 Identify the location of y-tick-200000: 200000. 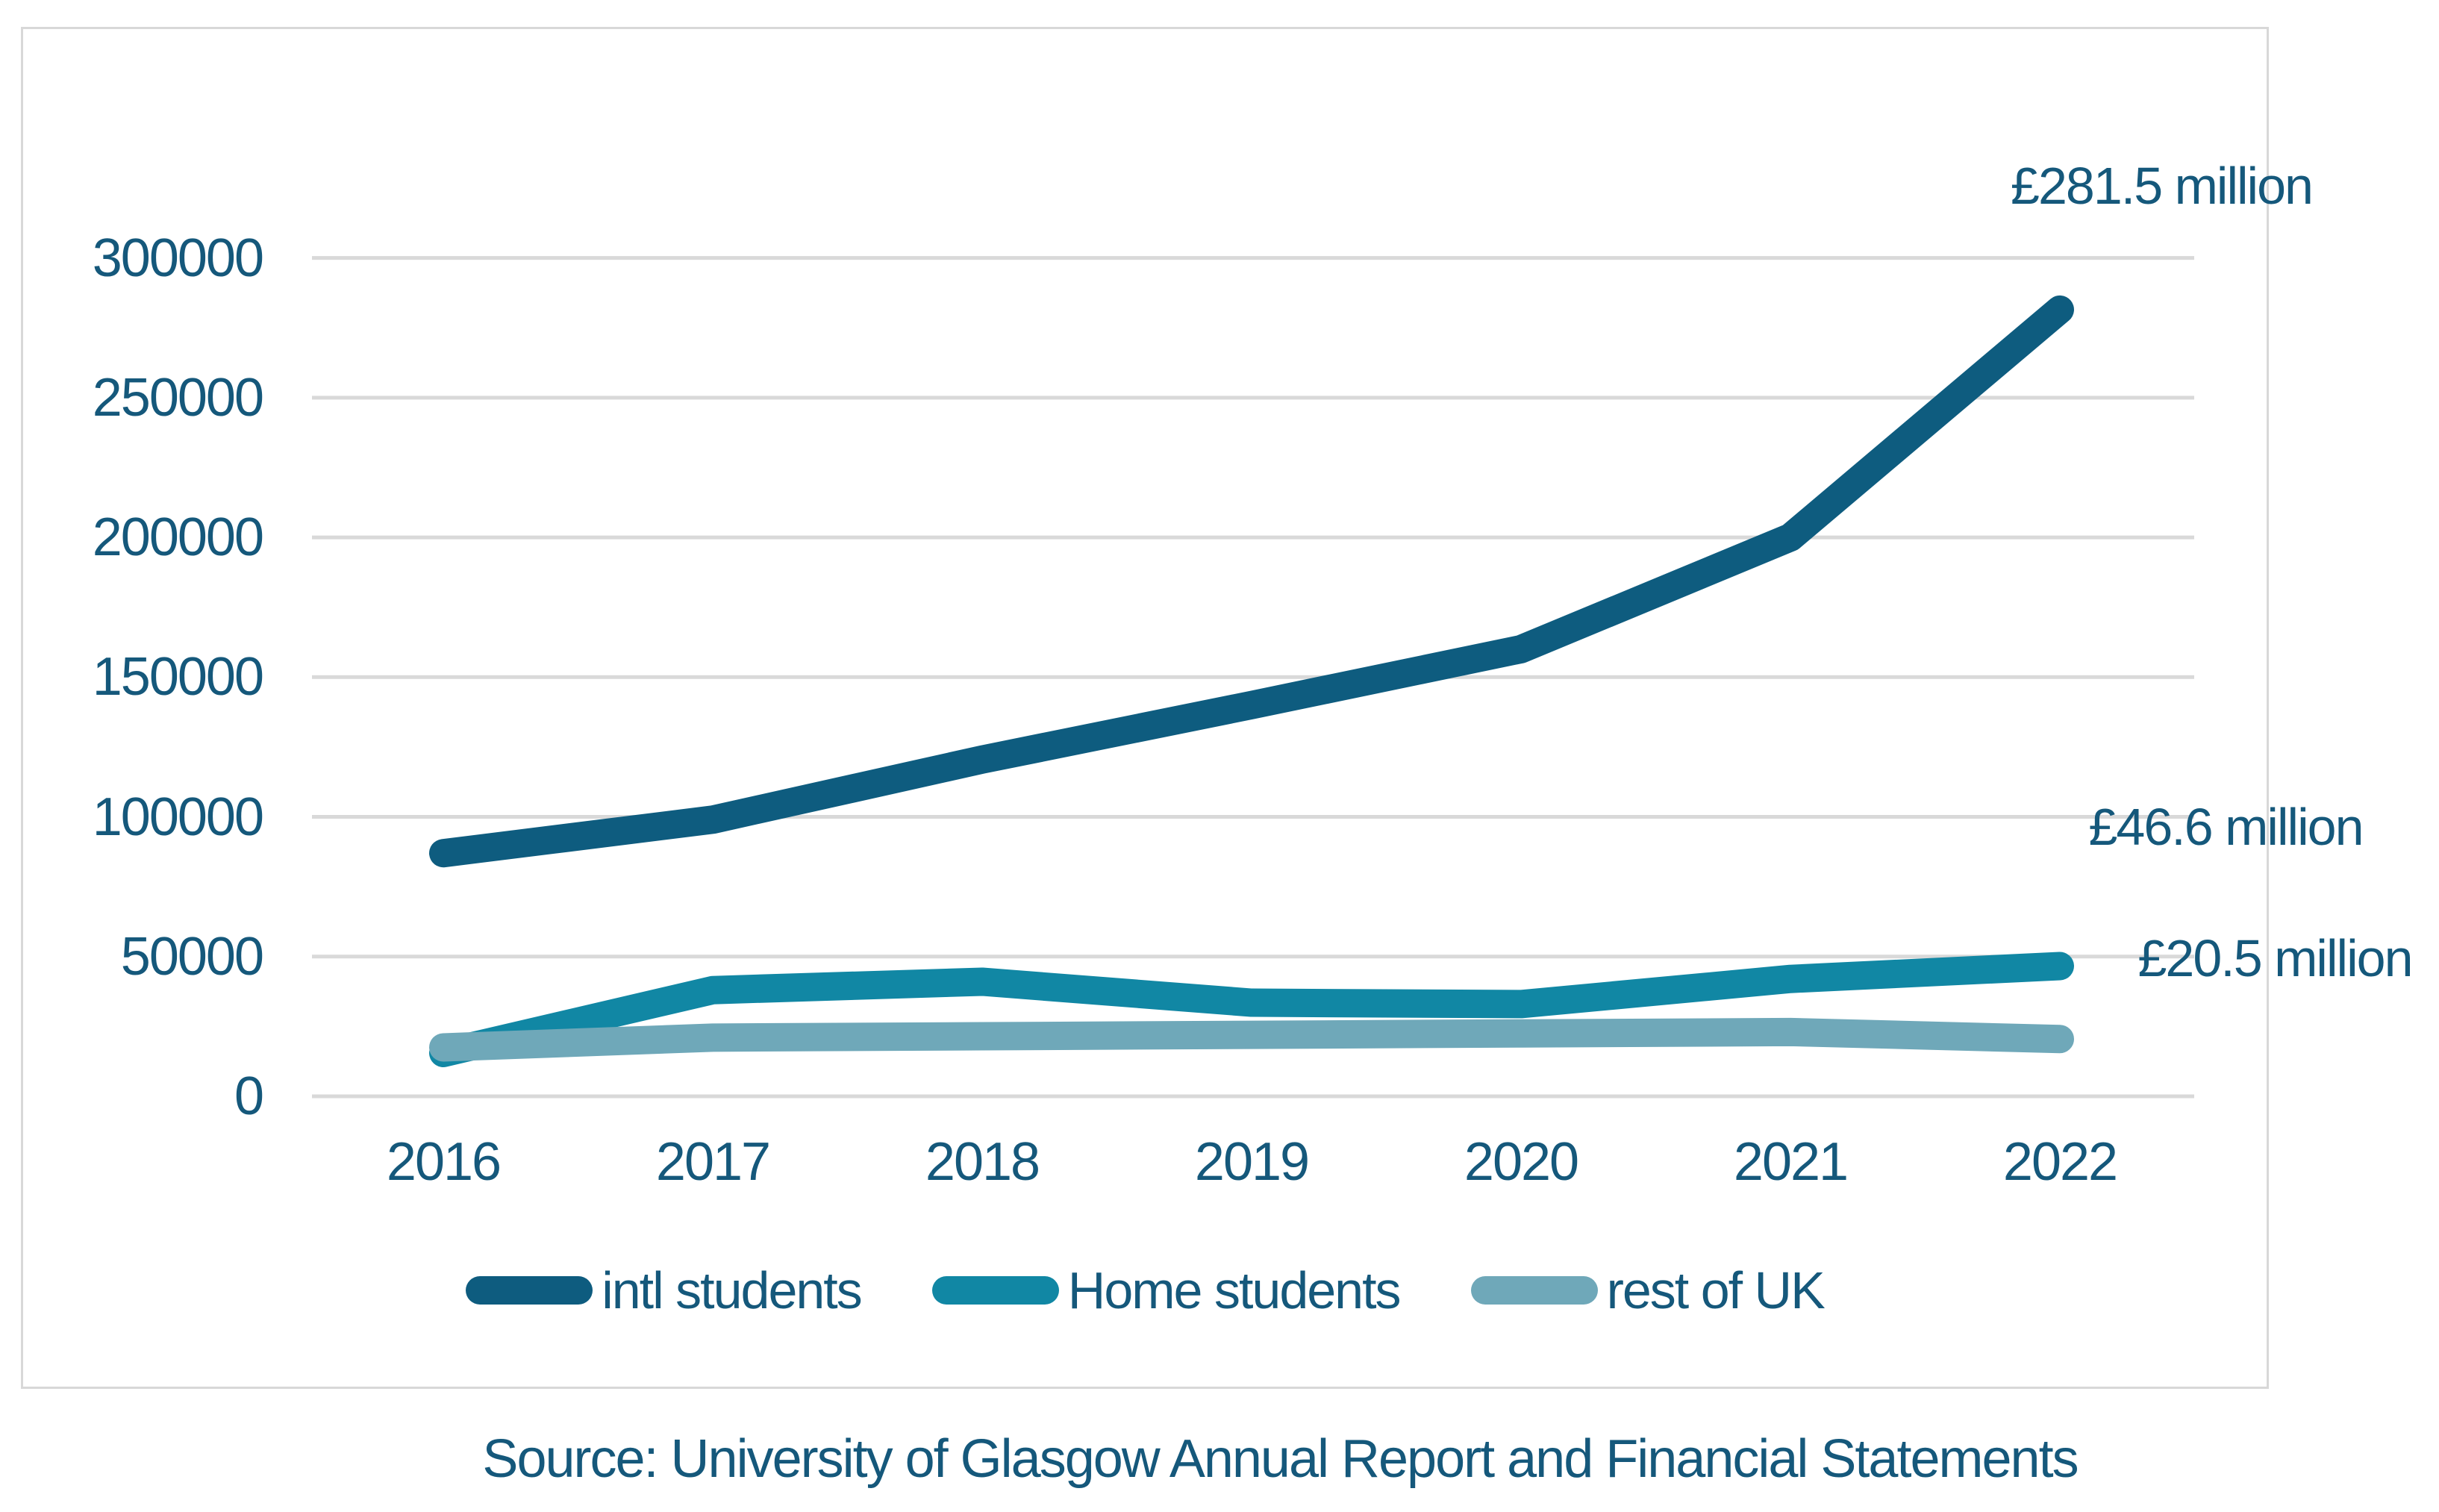
(178, 537).